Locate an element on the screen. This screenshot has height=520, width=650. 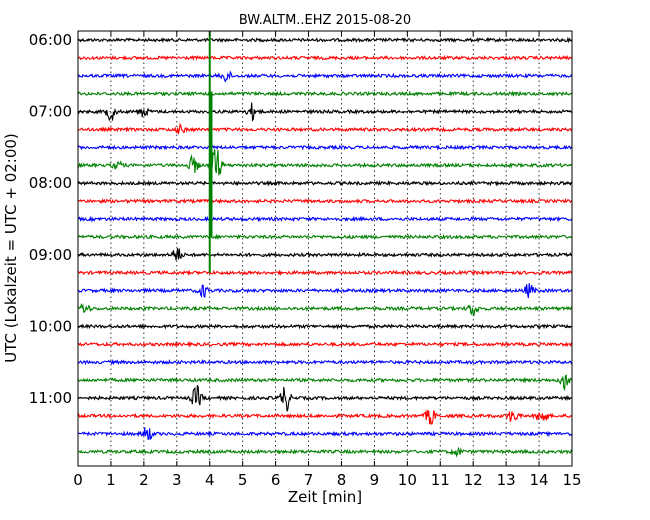
x-tick-label: 11 is located at coordinates (440, 480).